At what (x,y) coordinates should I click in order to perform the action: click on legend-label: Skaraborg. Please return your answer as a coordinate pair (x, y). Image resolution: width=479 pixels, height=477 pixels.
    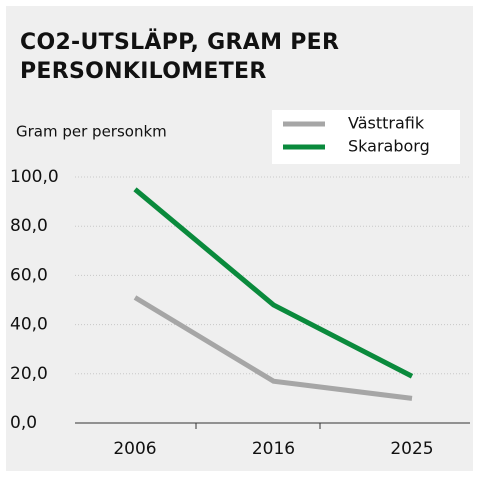
    Looking at the image, I should click on (389, 146).